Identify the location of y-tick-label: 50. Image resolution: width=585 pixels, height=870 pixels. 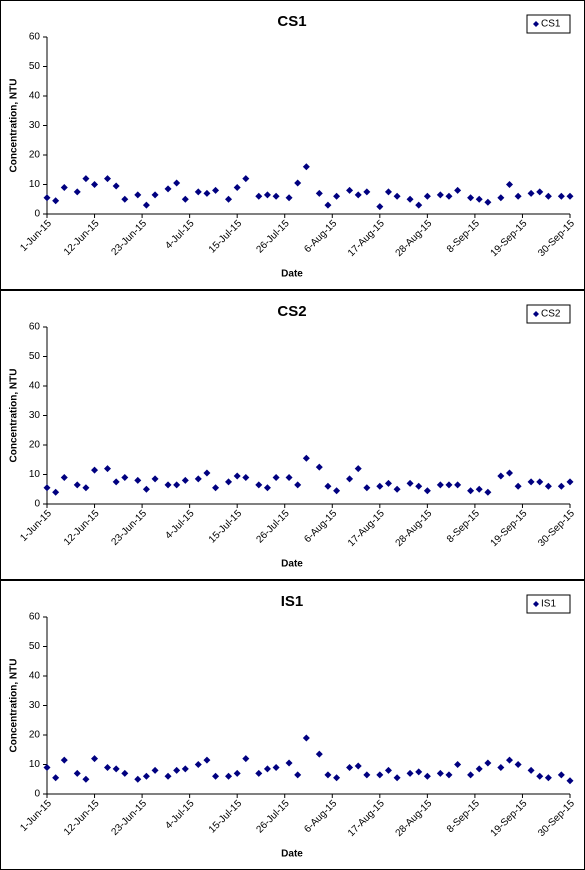
(35, 646).